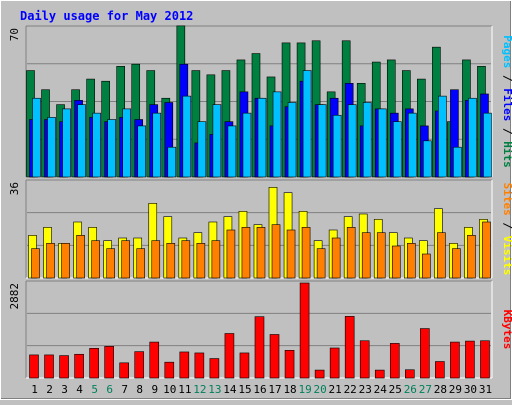  What do you see at coordinates (79, 389) in the screenshot?
I see `x-tick-label-day-4: 4` at bounding box center [79, 389].